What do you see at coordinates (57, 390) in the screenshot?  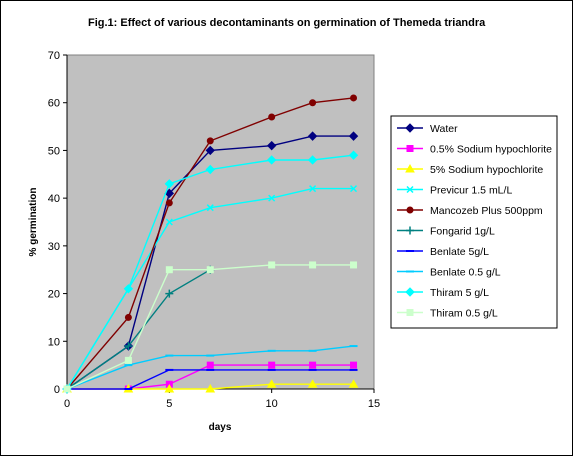 I see `y-tick-label: 0` at bounding box center [57, 390].